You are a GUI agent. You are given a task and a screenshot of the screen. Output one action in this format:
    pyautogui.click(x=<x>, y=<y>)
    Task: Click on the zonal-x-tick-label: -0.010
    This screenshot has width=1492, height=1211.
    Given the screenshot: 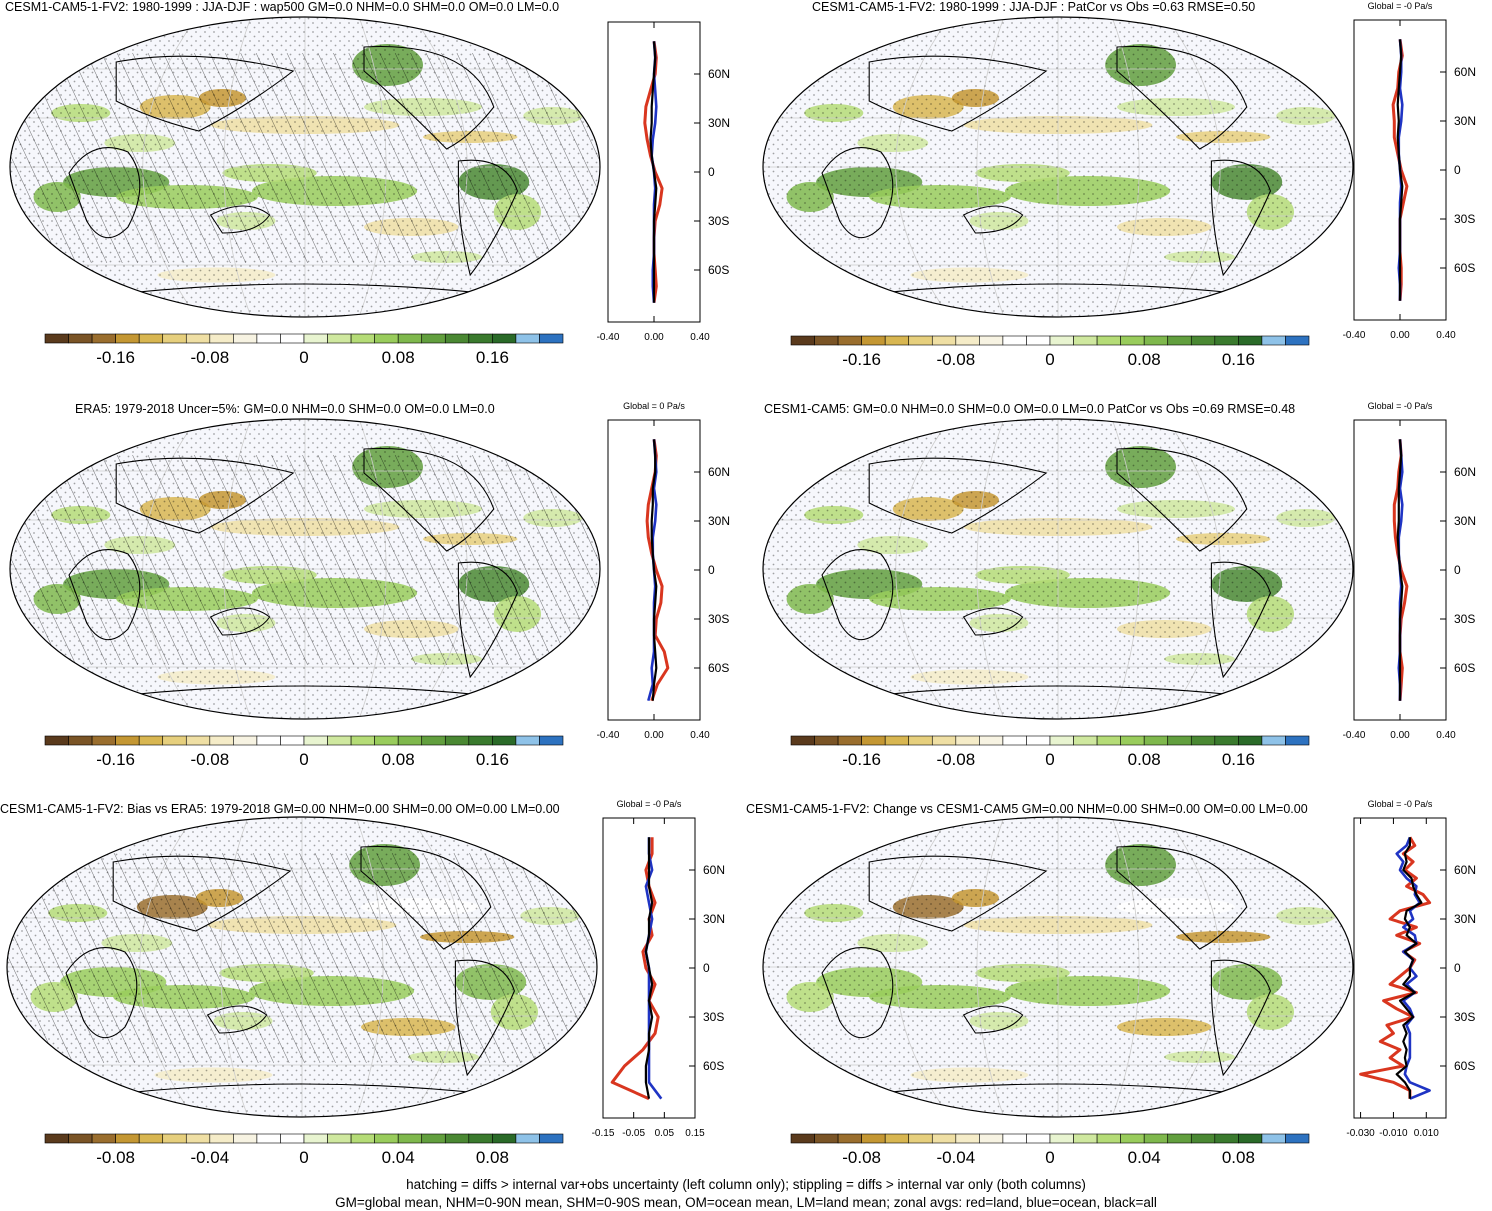 What is the action you would take?
    pyautogui.click(x=1393, y=1133)
    